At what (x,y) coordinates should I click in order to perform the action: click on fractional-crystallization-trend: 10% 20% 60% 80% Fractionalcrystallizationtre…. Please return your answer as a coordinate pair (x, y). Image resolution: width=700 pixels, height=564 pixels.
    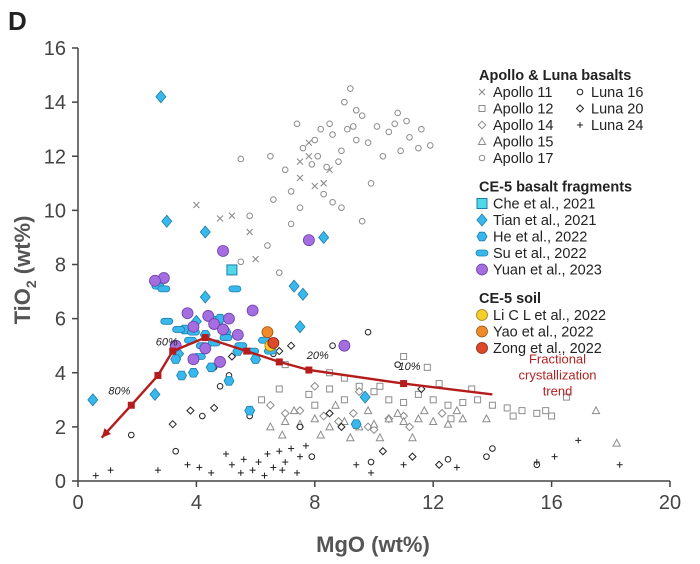
    Looking at the image, I should click on (348, 386).